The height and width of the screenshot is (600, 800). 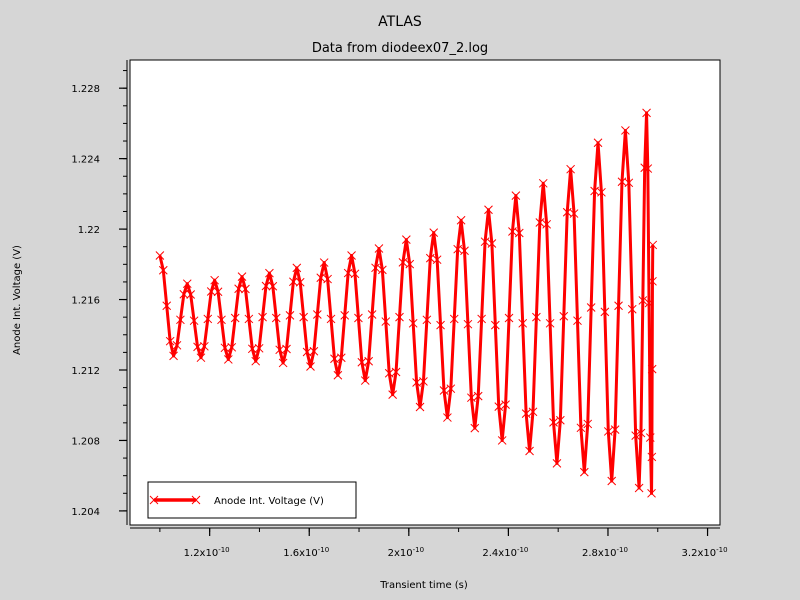 I want to click on x-tick-label: 2.4x10⁻¹⁰, so click(x=505, y=552).